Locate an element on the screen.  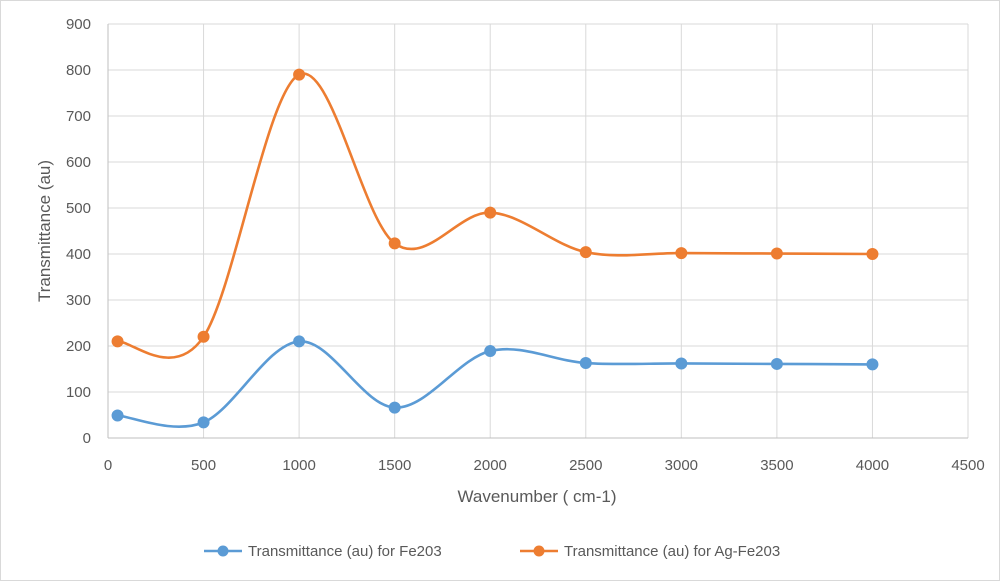
y-tick-label: 100 is located at coordinates (78, 392).